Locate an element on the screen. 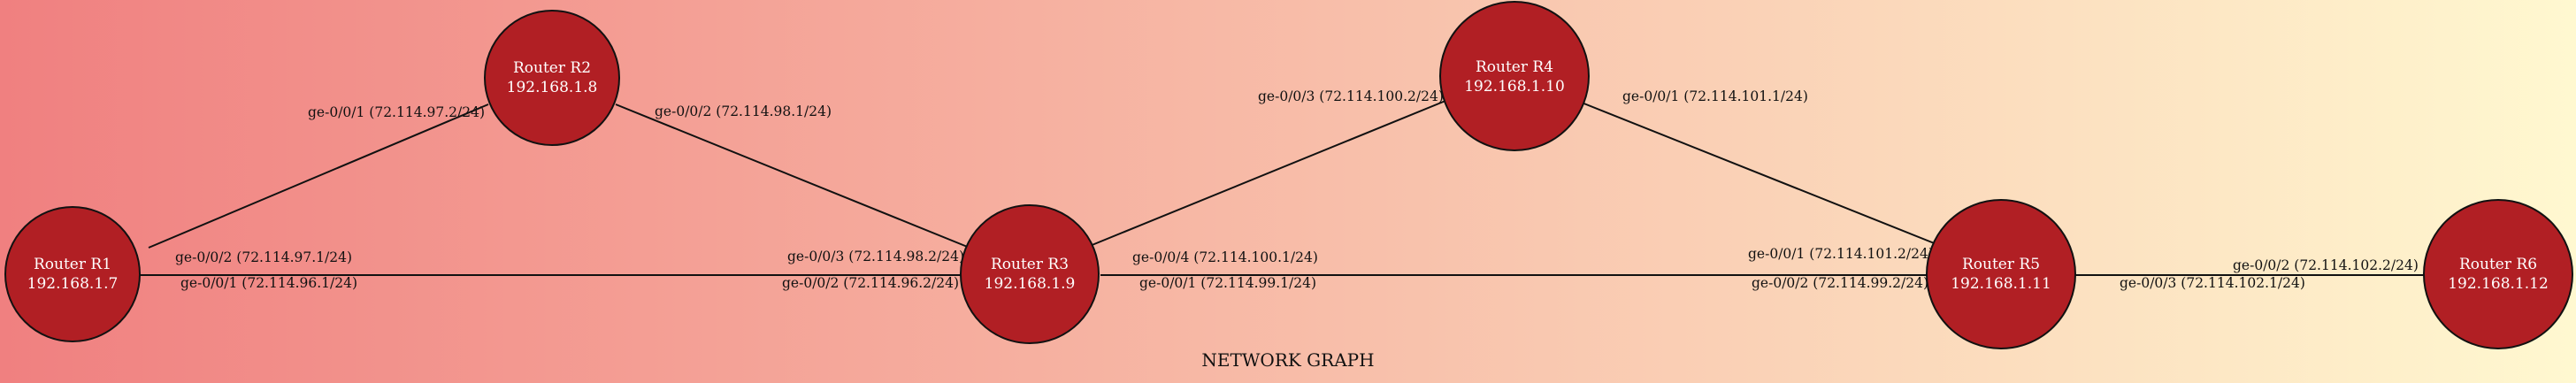  router-node-r3: Router R3 192.168.1.9 is located at coordinates (1030, 274).